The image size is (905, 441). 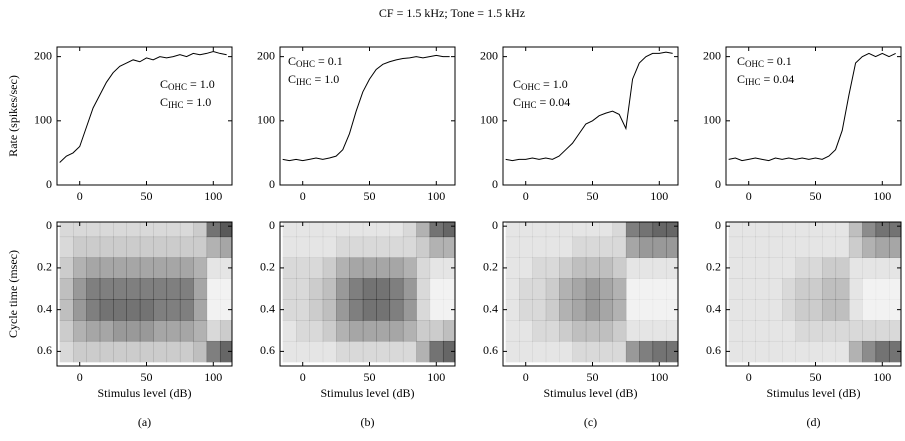 What do you see at coordinates (147, 377) in the screenshot?
I see `x-tick-label: 50` at bounding box center [147, 377].